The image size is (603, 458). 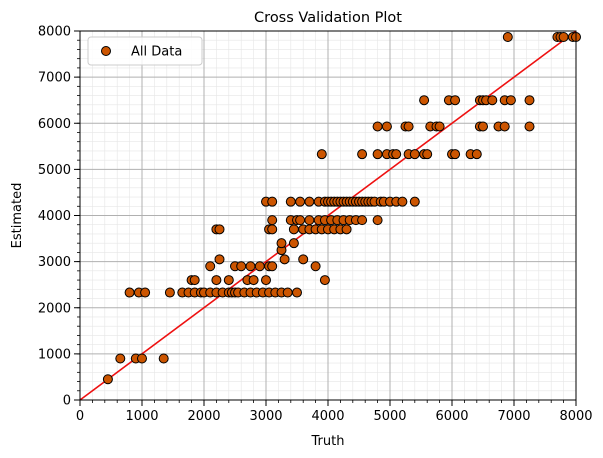 What do you see at coordinates (67, 401) in the screenshot?
I see `y-tick-label: 0` at bounding box center [67, 401].